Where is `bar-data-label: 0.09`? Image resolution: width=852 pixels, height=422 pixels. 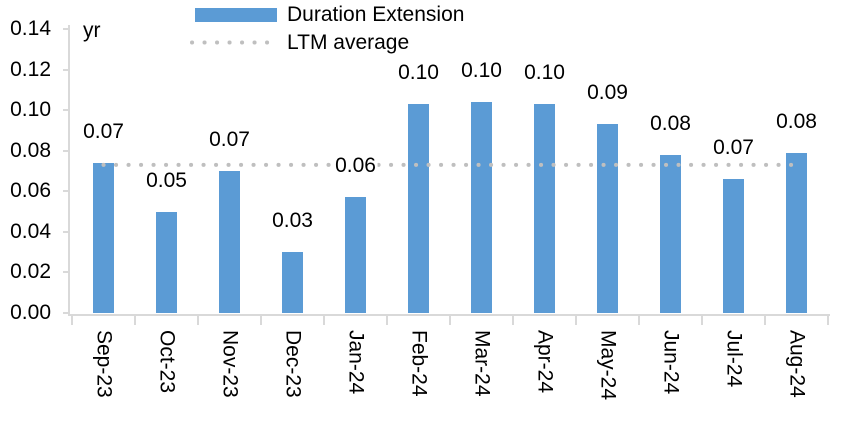 bar-data-label: 0.09 is located at coordinates (607, 93).